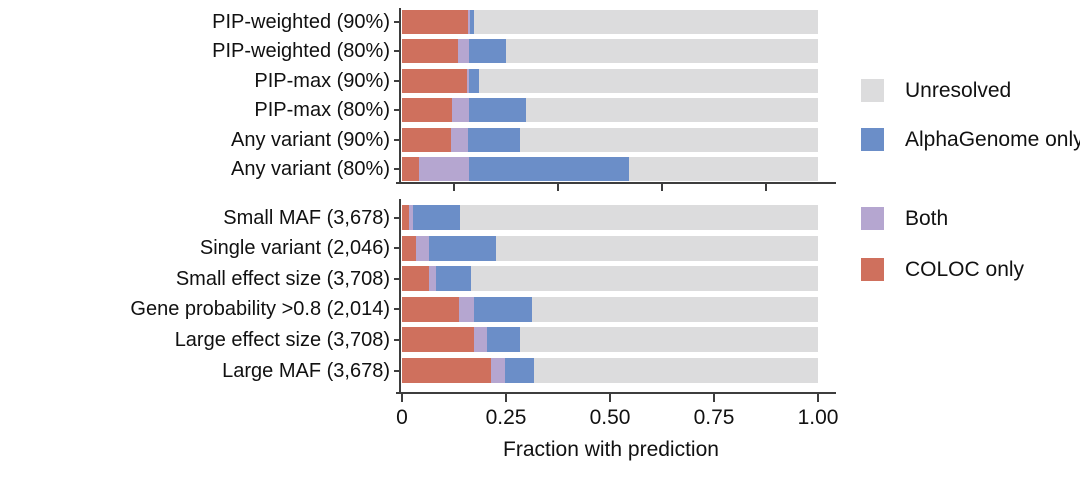  I want to click on row-label: Single variant (2,046), so click(294, 248).